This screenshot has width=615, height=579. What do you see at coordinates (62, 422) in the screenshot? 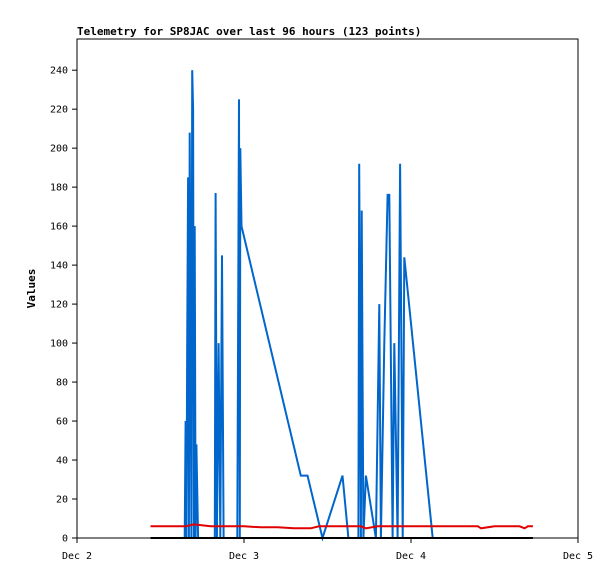
I see `y-tick-label: 60` at bounding box center [62, 422].